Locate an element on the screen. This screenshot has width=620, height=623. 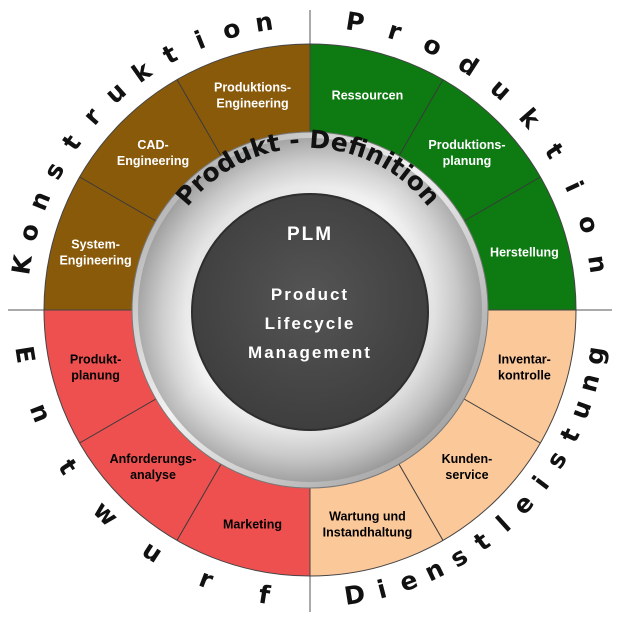
title-letter-konstruktion-3: n is located at coordinates (40, 200).